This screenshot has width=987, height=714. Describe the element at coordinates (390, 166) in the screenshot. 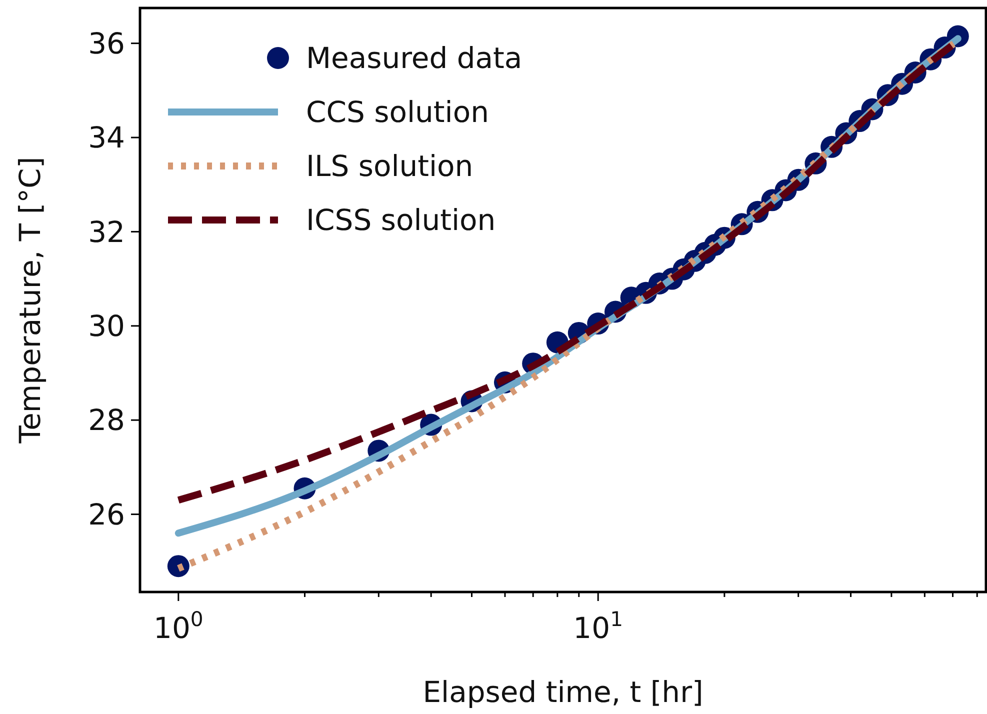

I see `legend-label: ILS solution` at that location.